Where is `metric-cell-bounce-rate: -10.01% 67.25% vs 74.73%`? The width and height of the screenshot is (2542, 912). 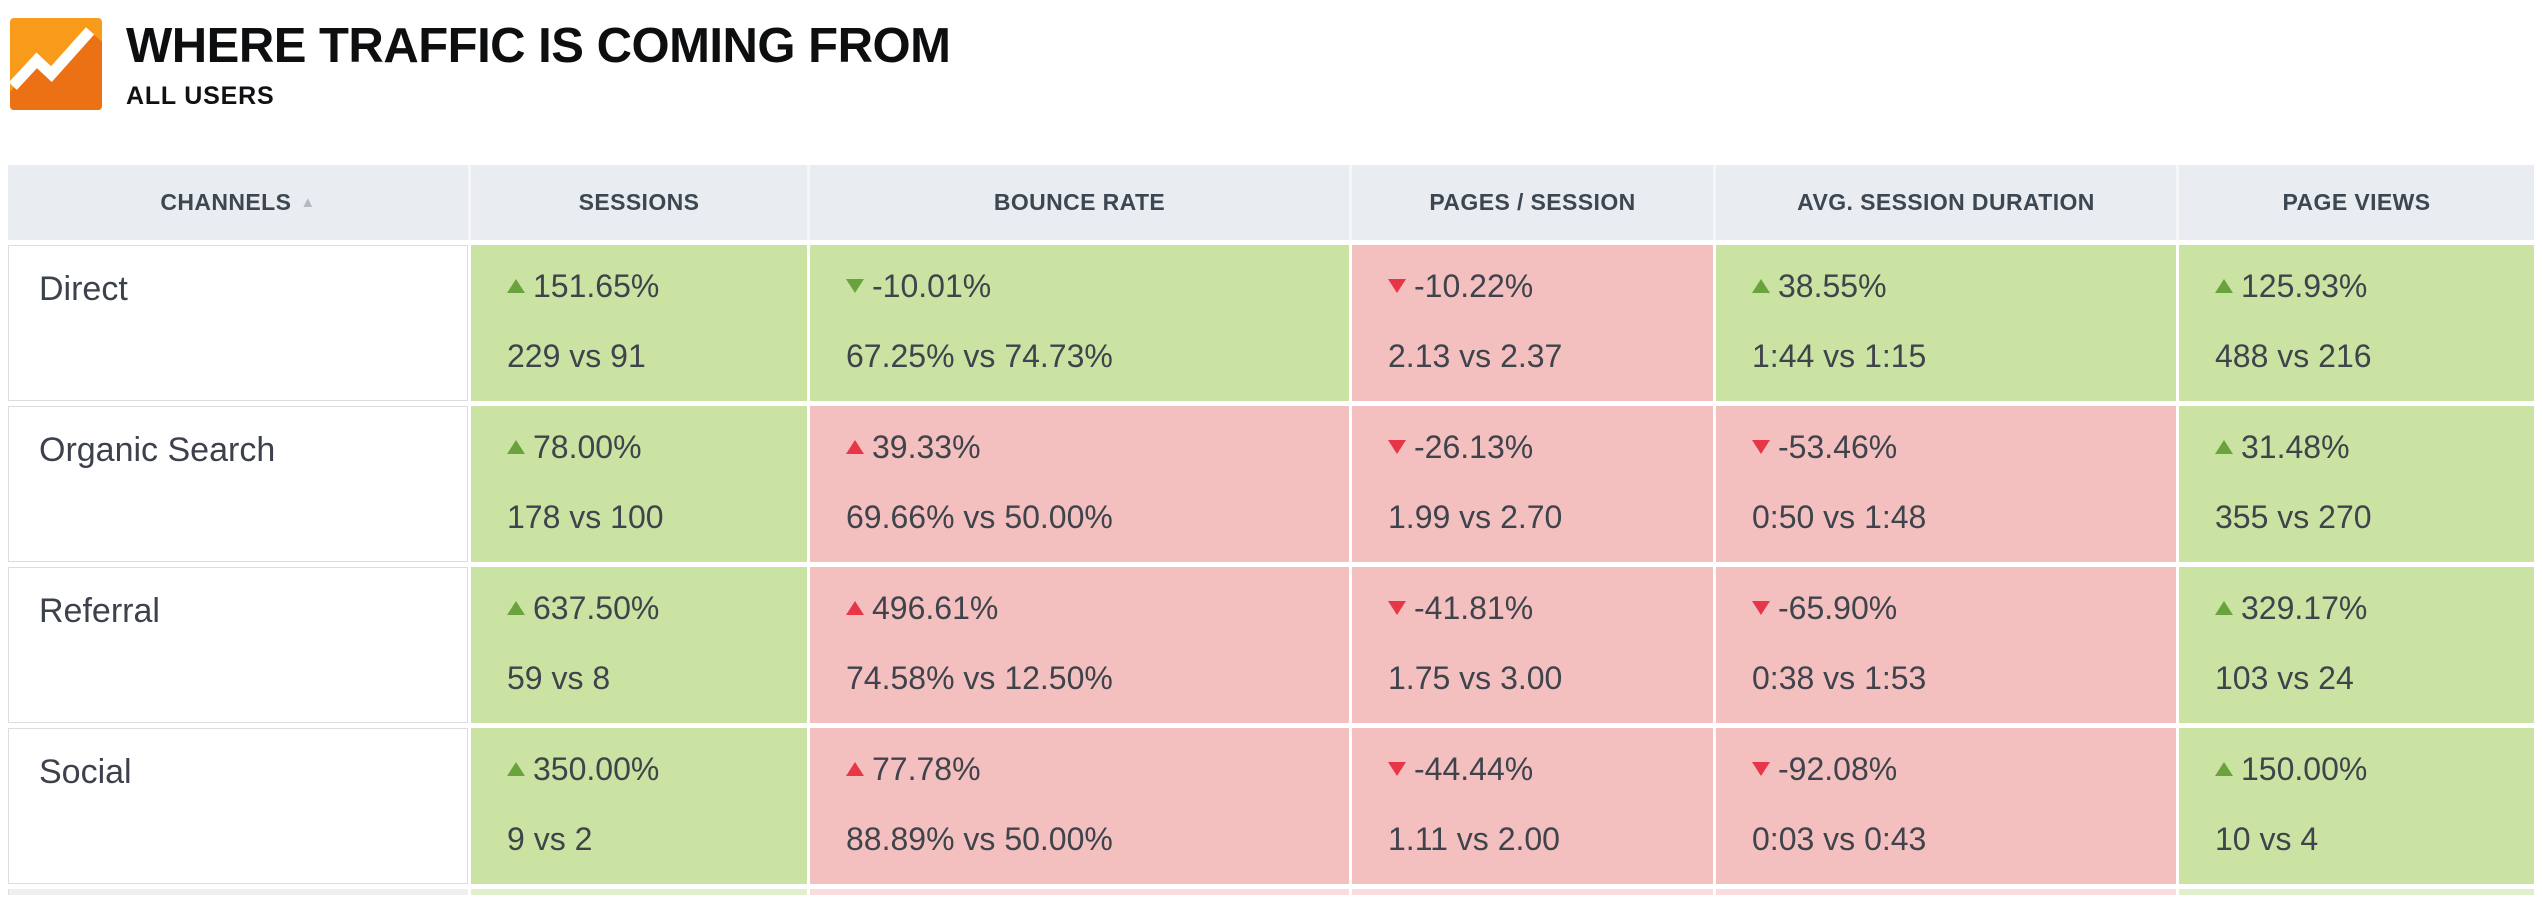 metric-cell-bounce-rate: -10.01% 67.25% vs 74.73% is located at coordinates (1078, 323).